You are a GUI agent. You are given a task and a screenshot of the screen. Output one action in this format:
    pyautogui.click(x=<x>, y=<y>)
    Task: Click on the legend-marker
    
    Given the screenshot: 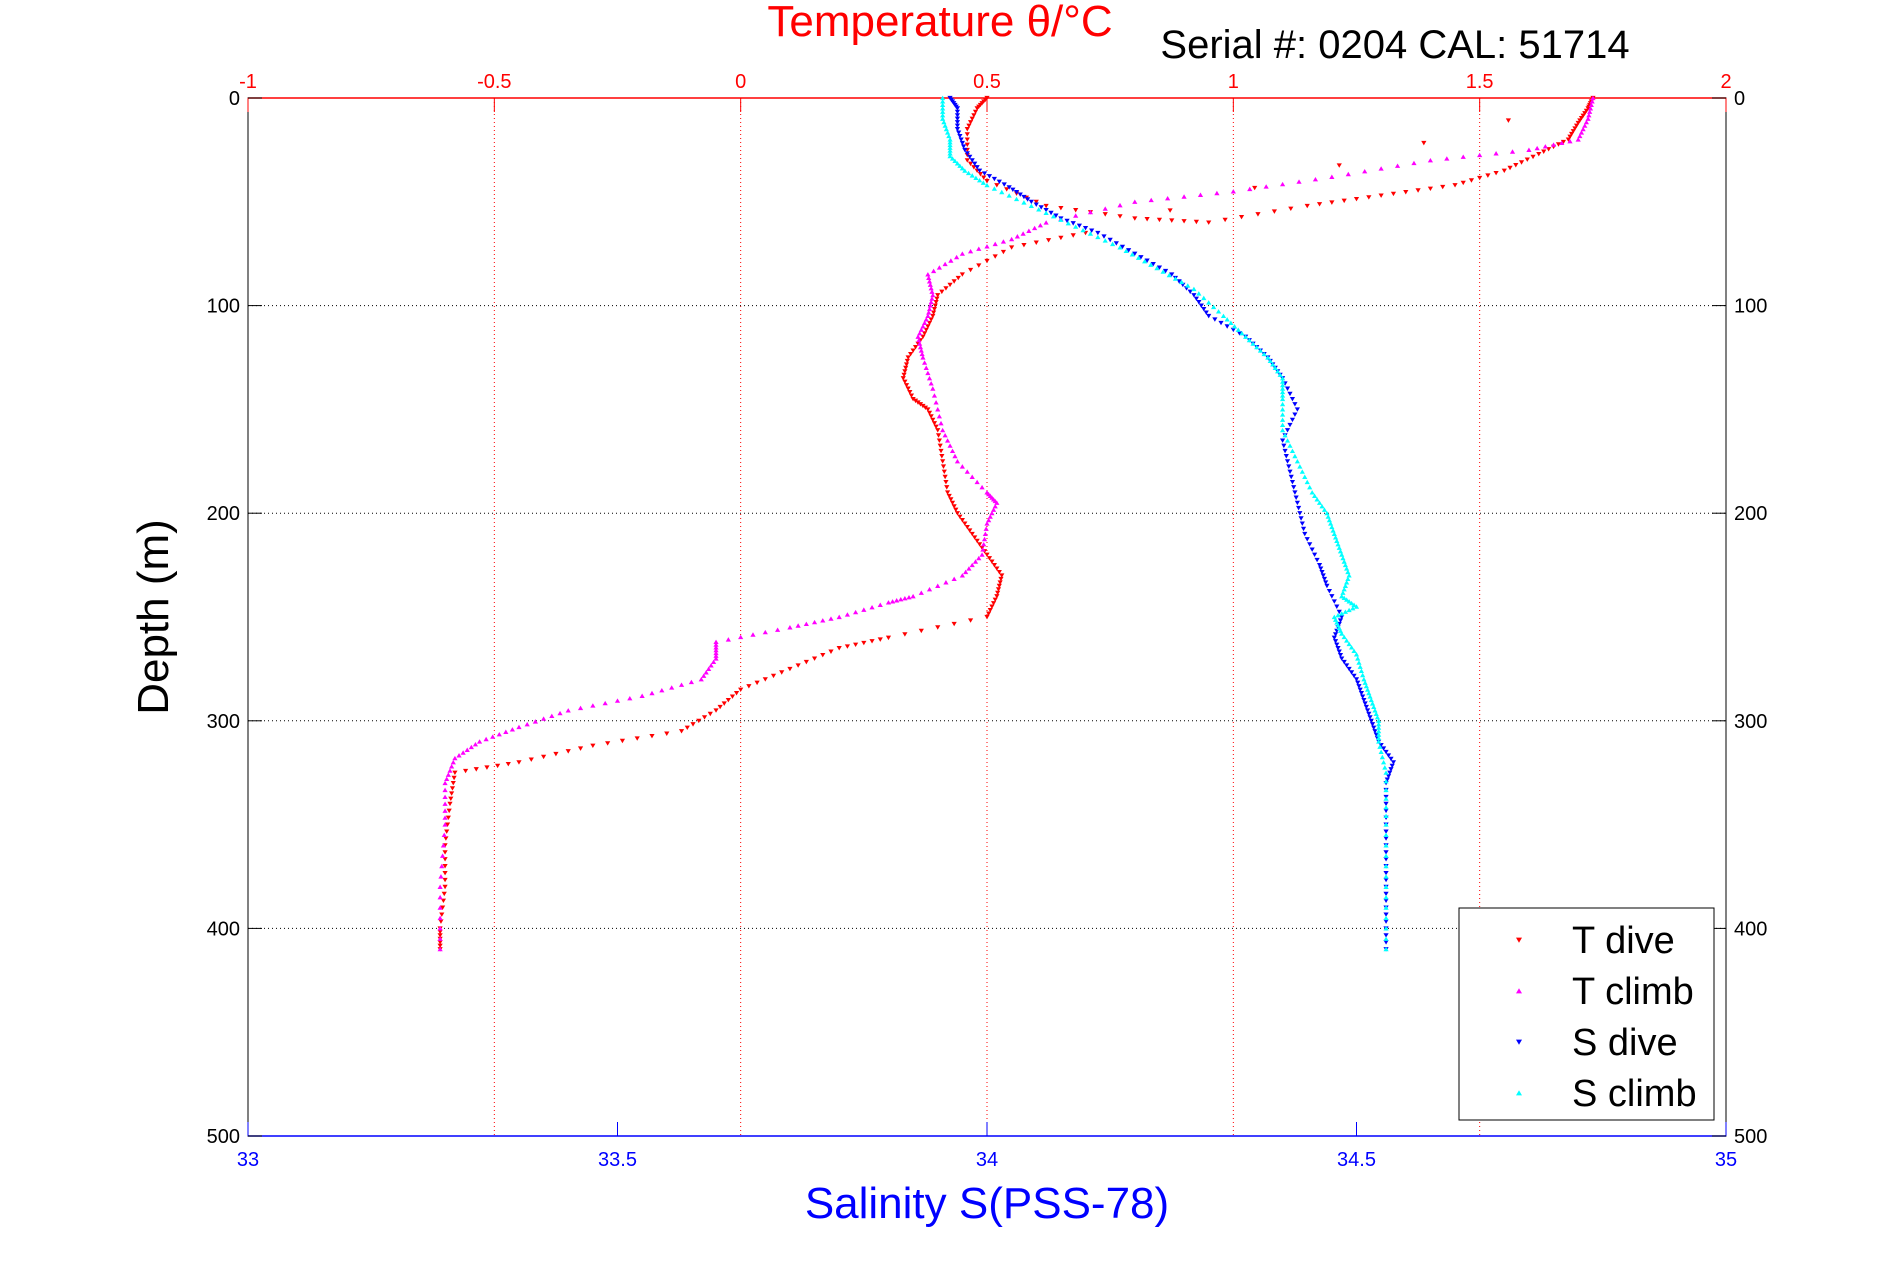 What is the action you would take?
    pyautogui.click(x=1519, y=940)
    